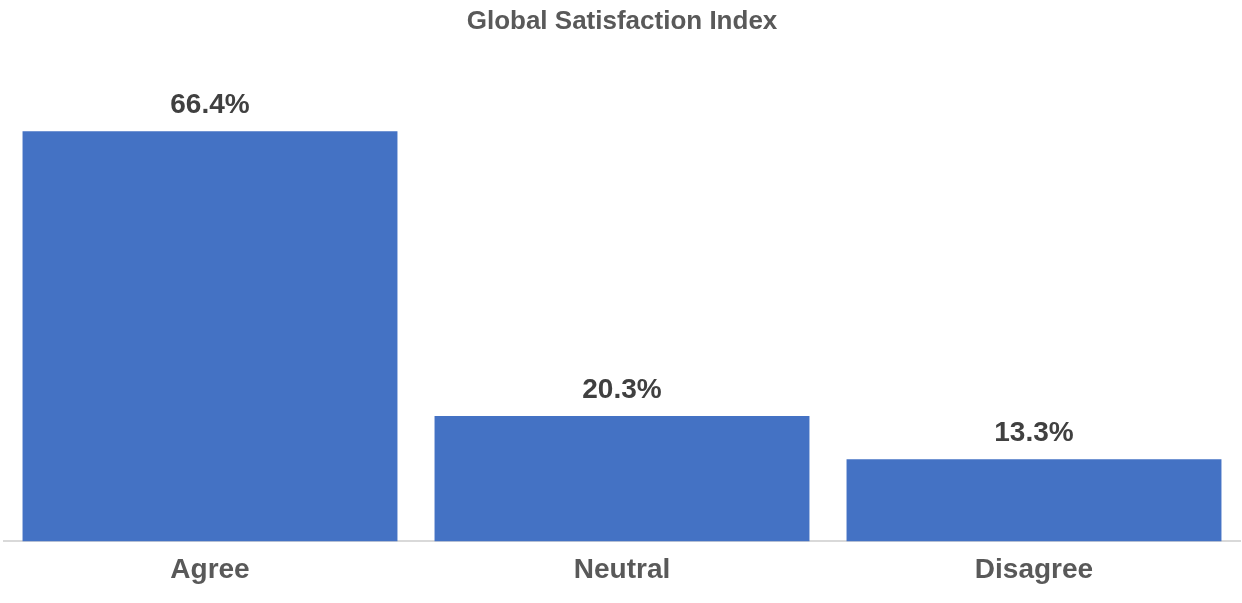 This screenshot has height=603, width=1242. What do you see at coordinates (210, 568) in the screenshot?
I see `x-tick-label: Agree` at bounding box center [210, 568].